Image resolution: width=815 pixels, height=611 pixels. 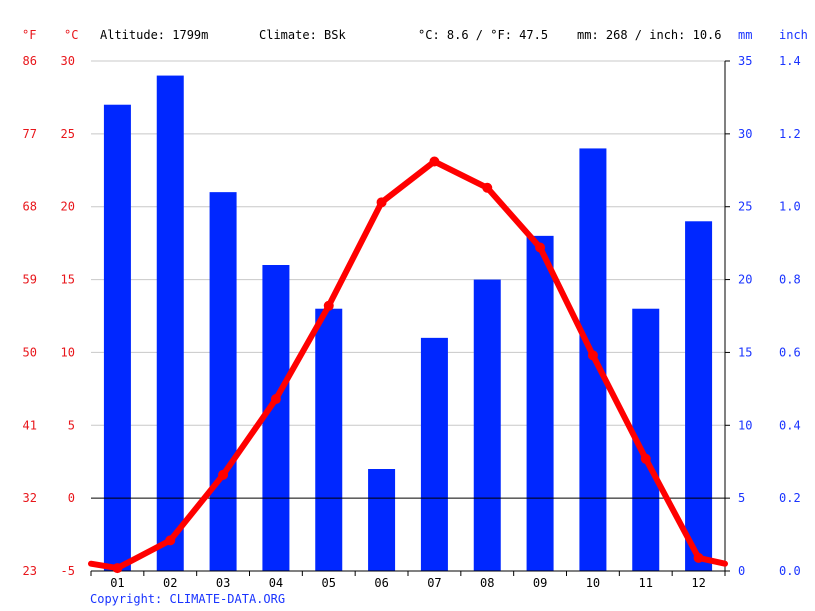 What do you see at coordinates (790, 498) in the screenshot?
I see `inch-tick-label: 0.2` at bounding box center [790, 498].